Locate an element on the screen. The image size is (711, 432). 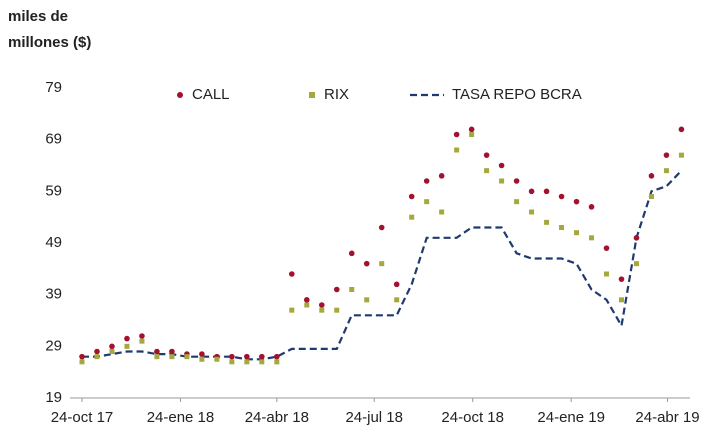
y-tick-label: 79 is located at coordinates (53, 87).